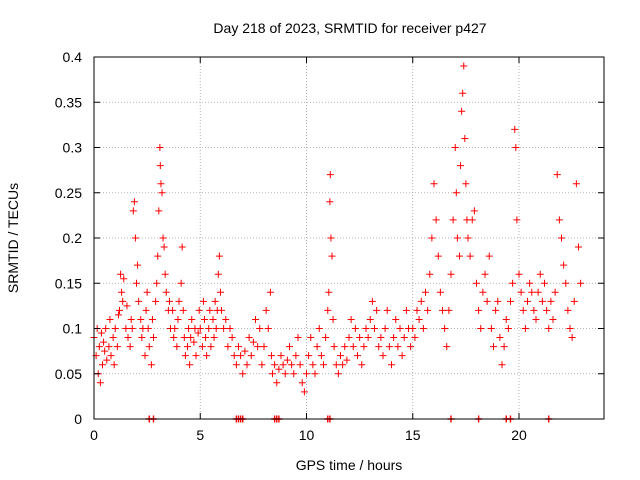 The image size is (640, 480). Describe the element at coordinates (73, 329) in the screenshot. I see `y-tick-label: 0.1` at that location.